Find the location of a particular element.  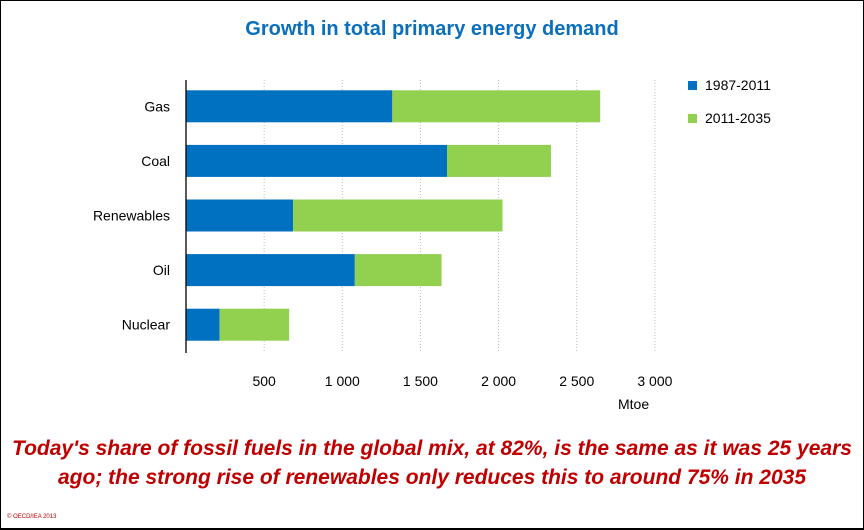

x-tick-label: 2 500 is located at coordinates (576, 381).